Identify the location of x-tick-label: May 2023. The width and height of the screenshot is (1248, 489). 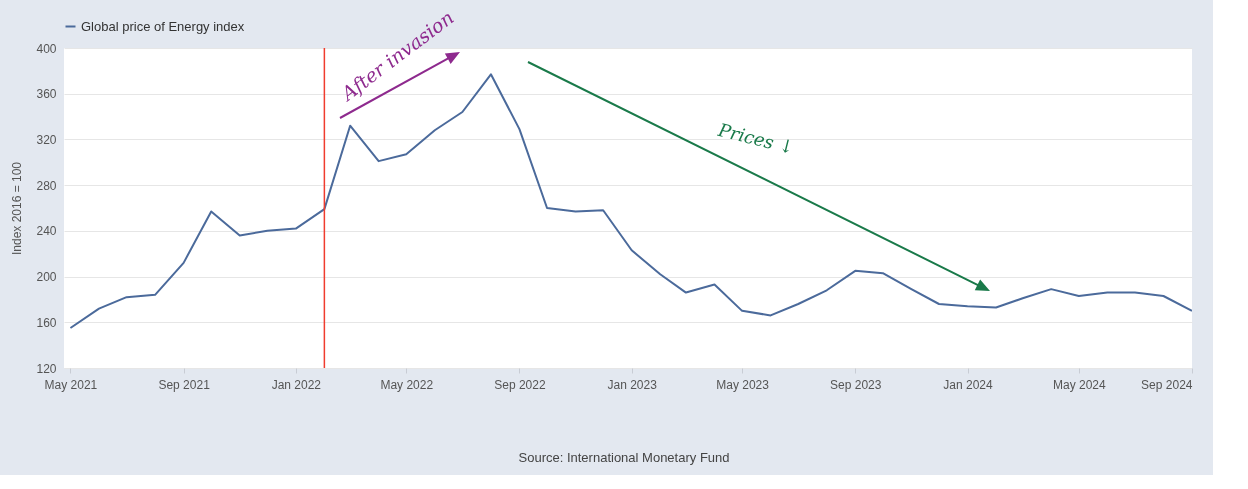
(743, 384).